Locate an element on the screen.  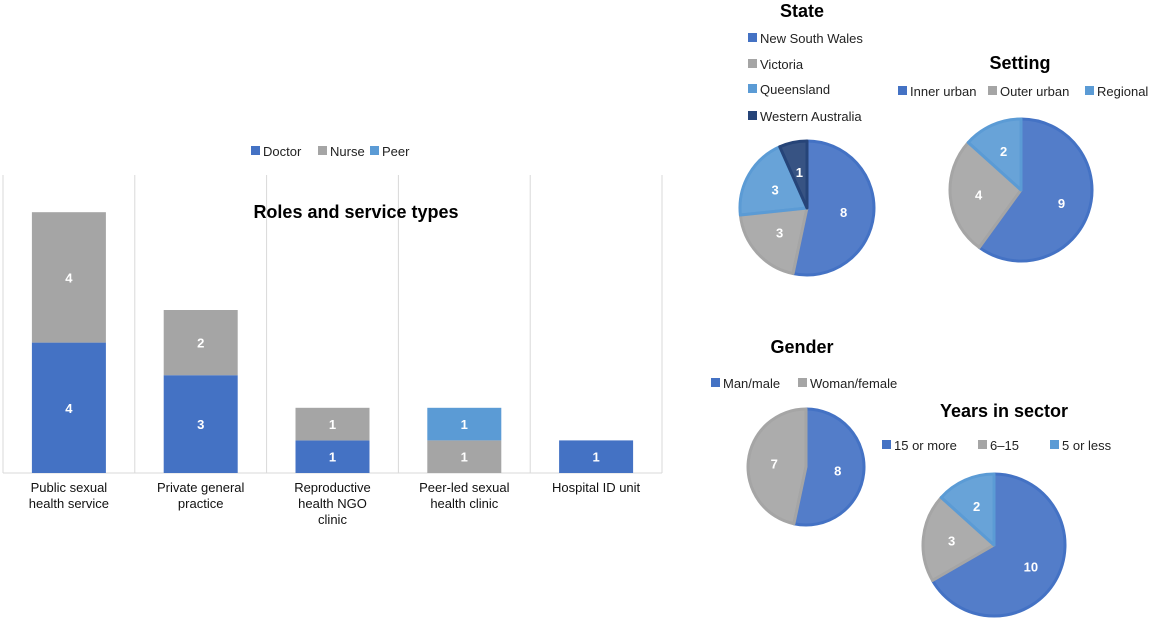
pie-chart-gender: Gender 8 7 Man/male Woman/female is located at coordinates (804, 432).